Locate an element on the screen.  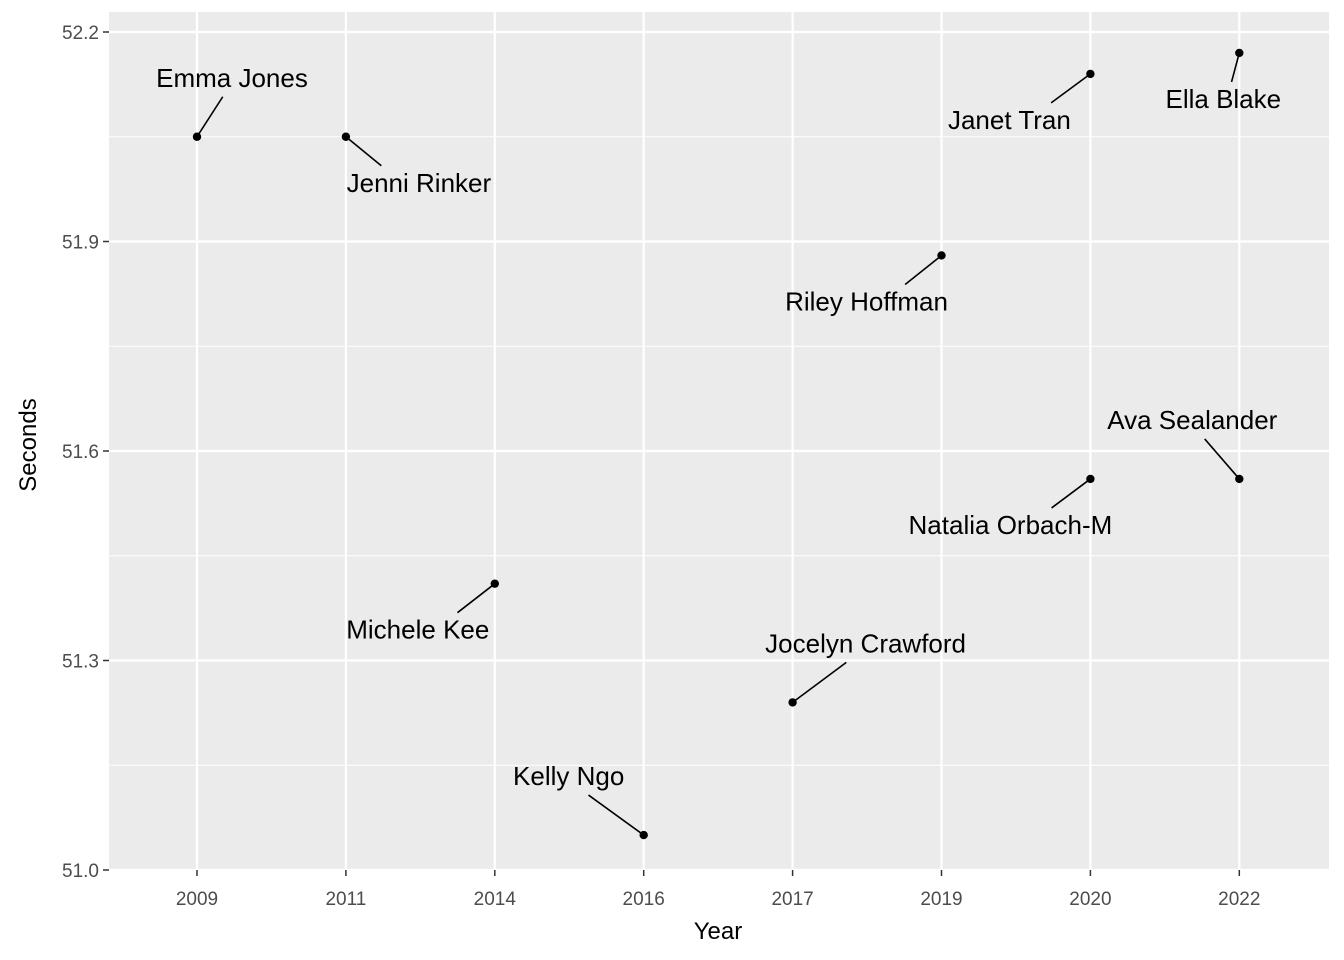
point-label: Janet Tran is located at coordinates (1009, 120).